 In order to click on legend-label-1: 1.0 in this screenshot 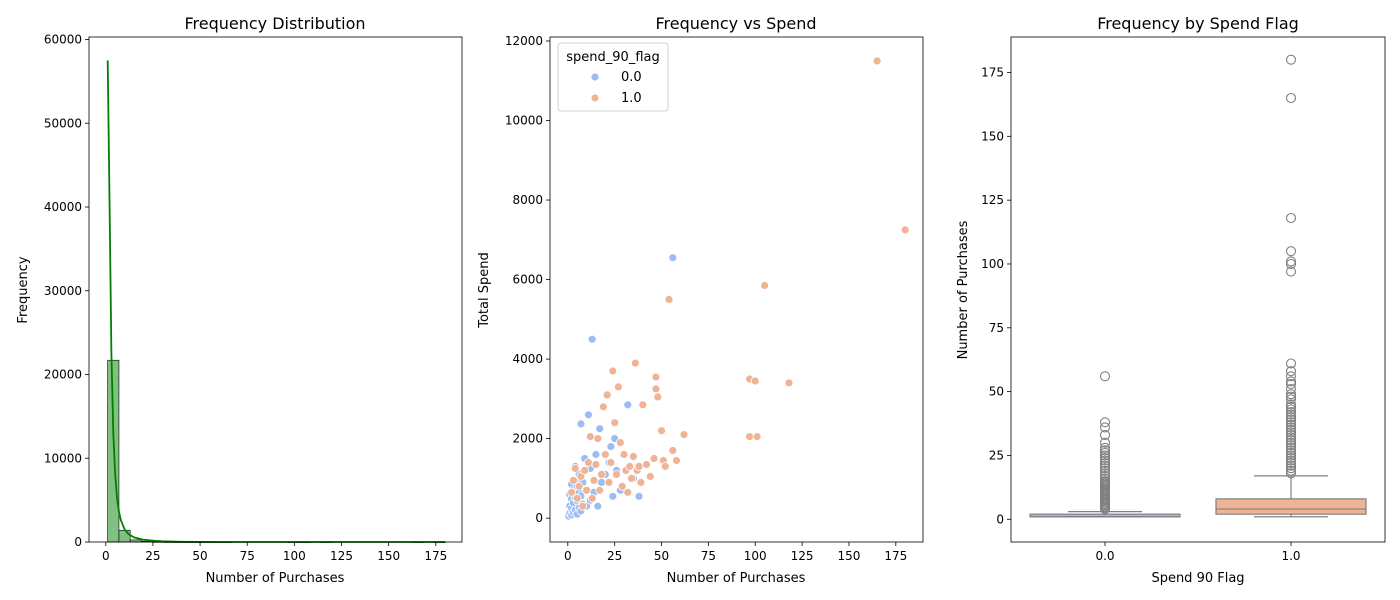, I will do `click(631, 98)`.